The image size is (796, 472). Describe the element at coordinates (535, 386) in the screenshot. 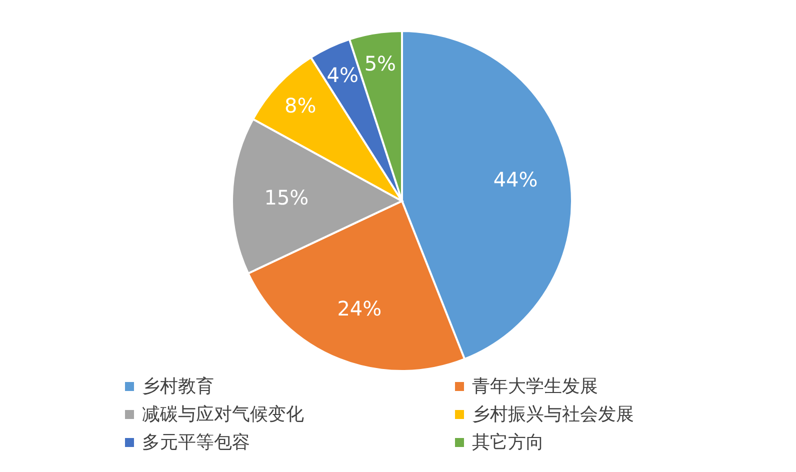

I see `legend-label: 青年大学生发展` at that location.